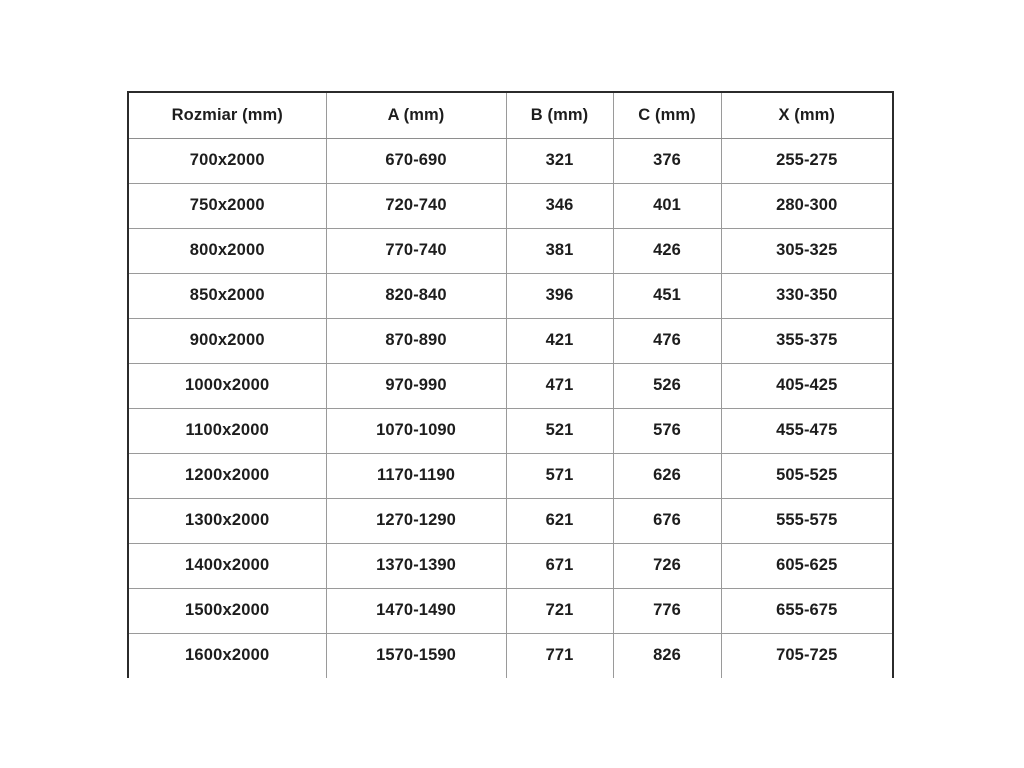  I want to click on table-row: 800x2000 770-740 381 426 305-325, so click(510, 251).